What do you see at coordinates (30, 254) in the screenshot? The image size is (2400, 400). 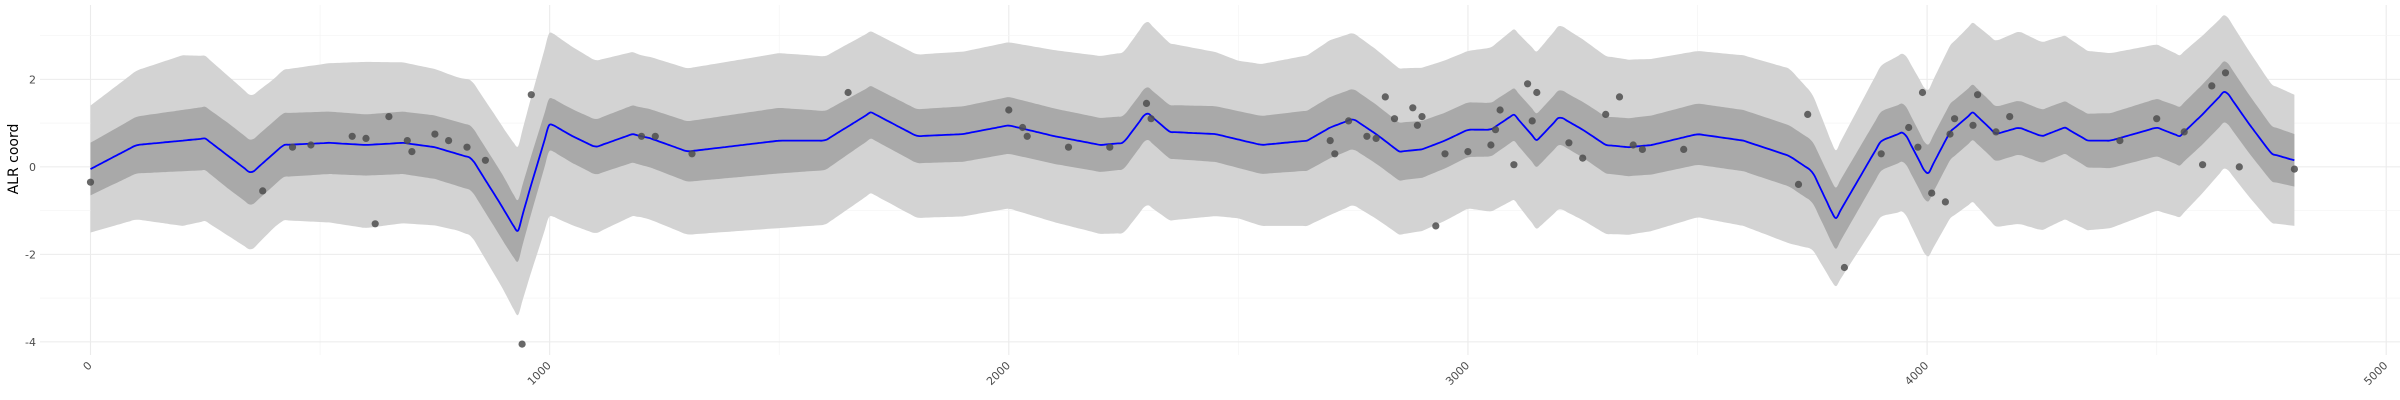 I see `y-tick-label: -2` at bounding box center [30, 254].